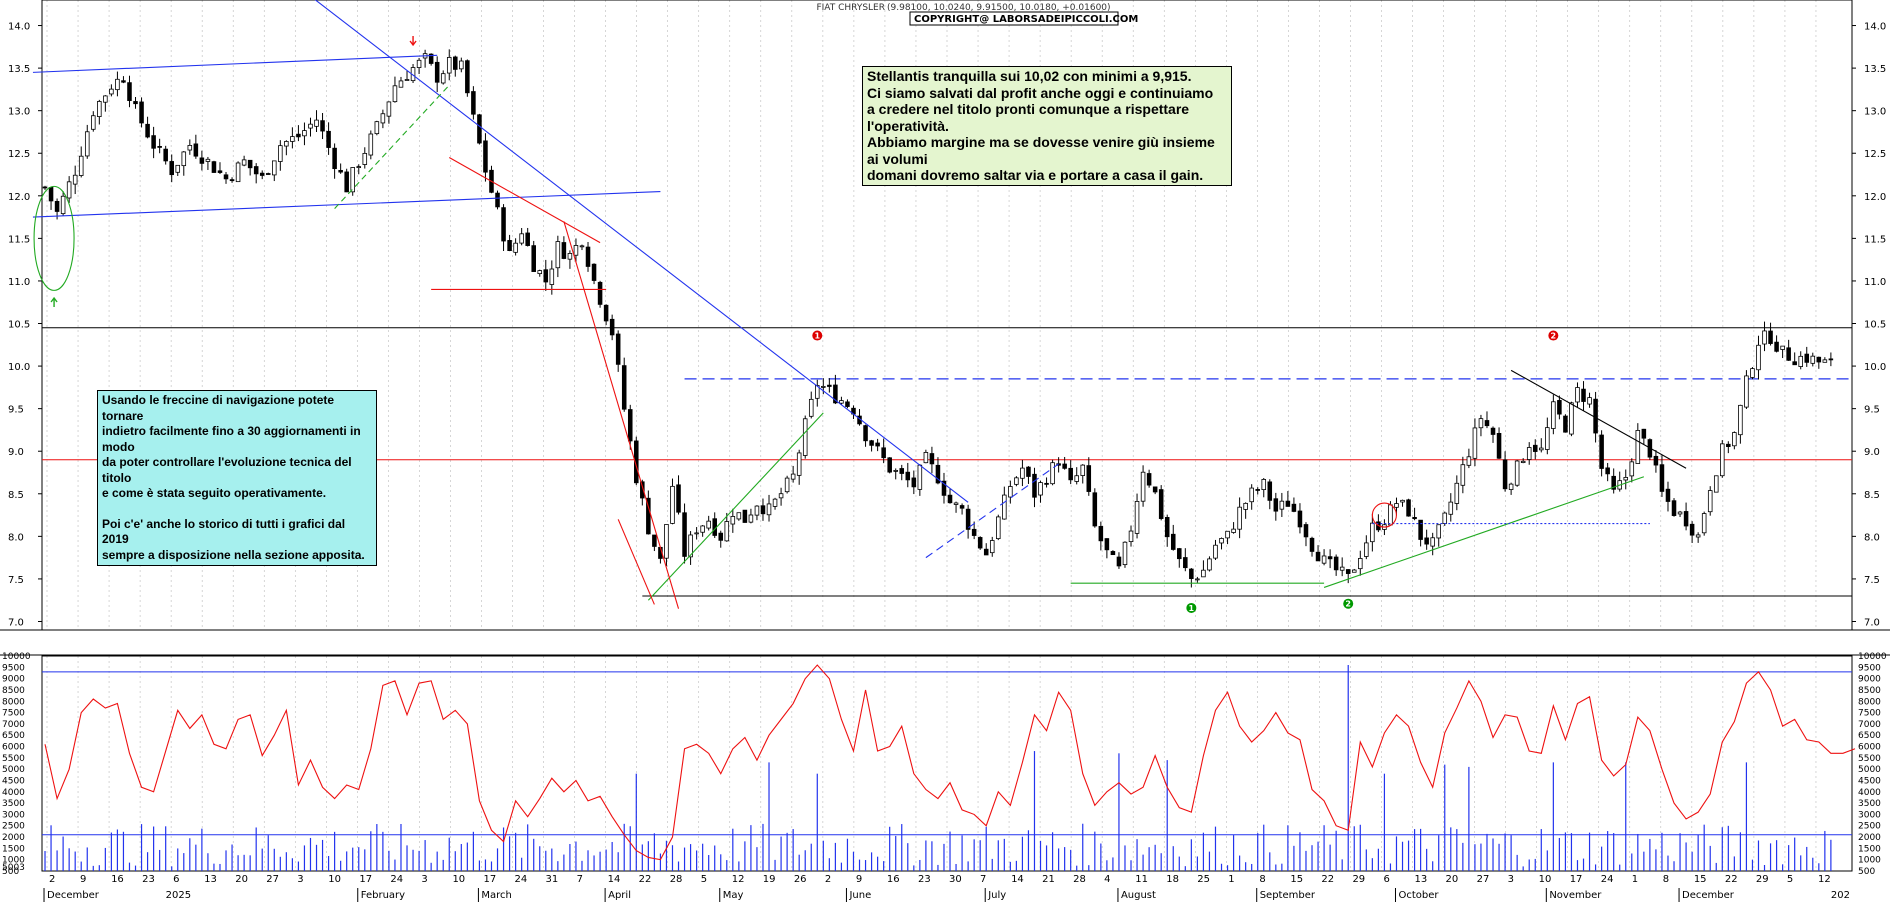 Image resolution: width=1890 pixels, height=902 pixels. What do you see at coordinates (1869, 849) in the screenshot?
I see `volume-tick-label: 1500` at bounding box center [1869, 849].